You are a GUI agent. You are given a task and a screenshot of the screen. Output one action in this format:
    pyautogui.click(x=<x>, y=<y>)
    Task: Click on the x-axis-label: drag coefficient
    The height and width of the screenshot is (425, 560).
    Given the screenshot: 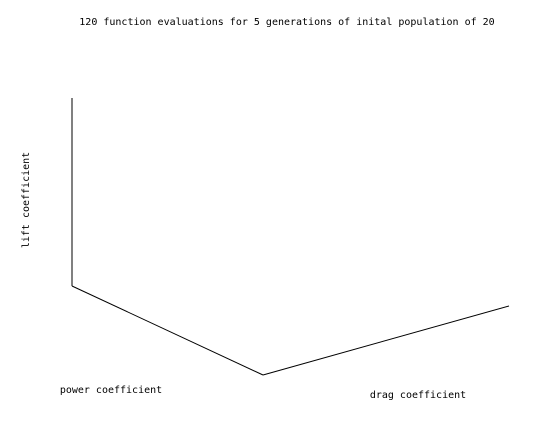 What is the action you would take?
    pyautogui.click(x=418, y=395)
    